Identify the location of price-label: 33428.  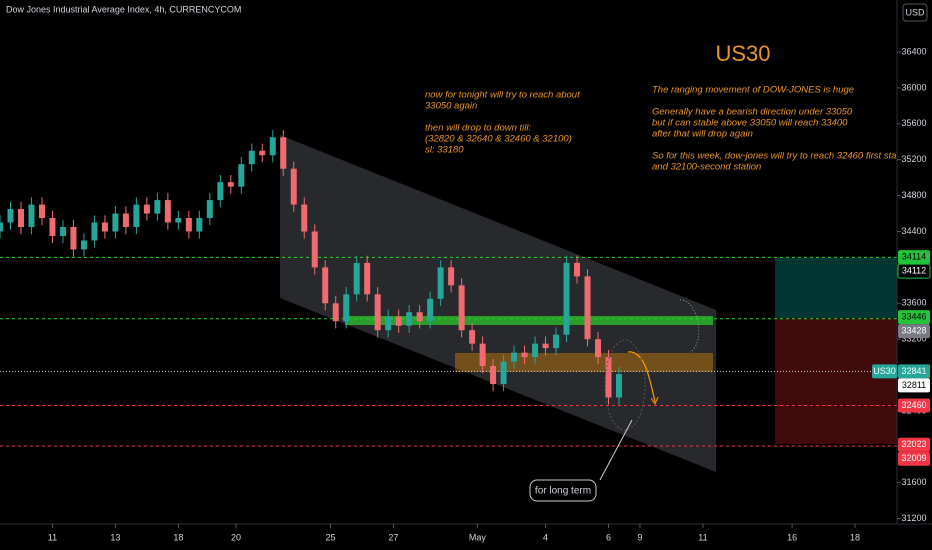
(913, 330).